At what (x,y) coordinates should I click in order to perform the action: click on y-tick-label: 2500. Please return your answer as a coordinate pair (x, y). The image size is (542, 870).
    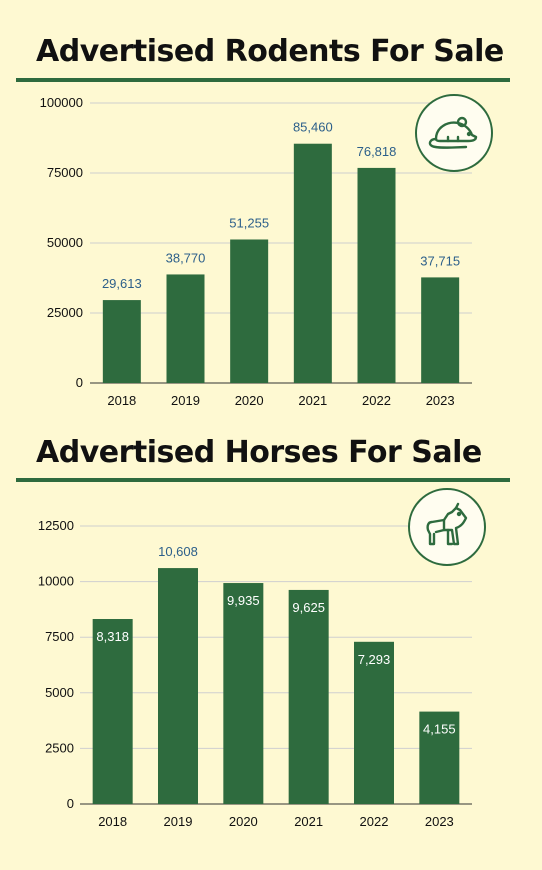
    Looking at the image, I should click on (59, 747).